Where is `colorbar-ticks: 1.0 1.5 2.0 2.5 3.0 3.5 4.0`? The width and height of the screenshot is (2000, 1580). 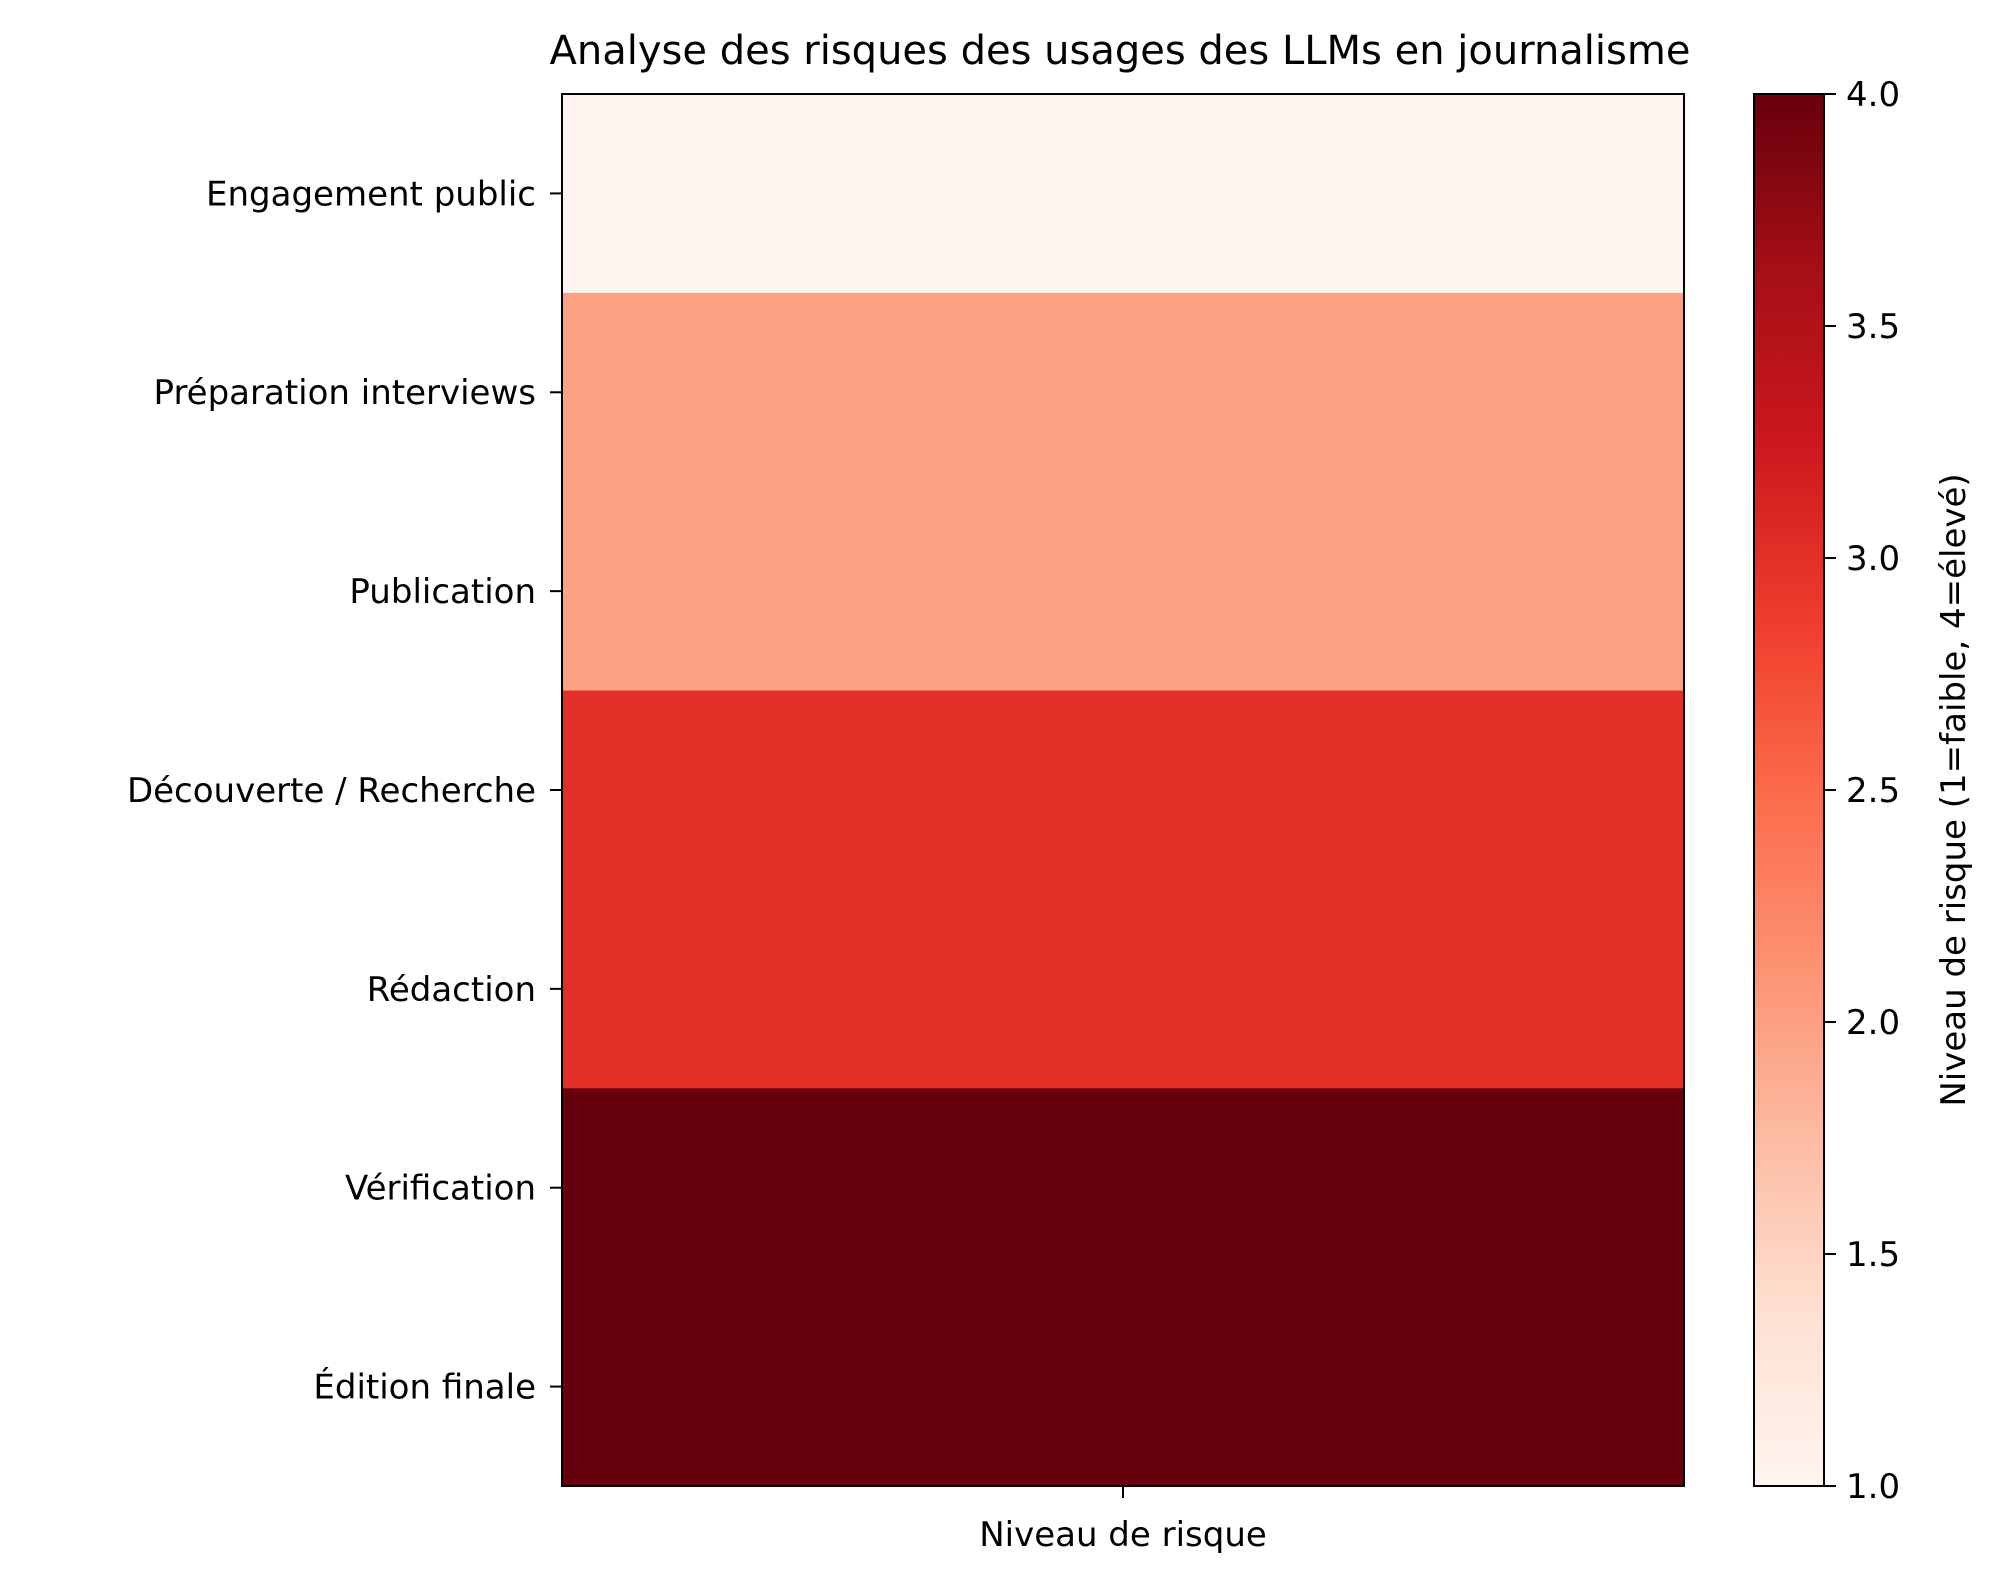
colorbar-ticks: 1.0 1.5 2.0 2.5 3.0 3.5 4.0 is located at coordinates (1862, 791).